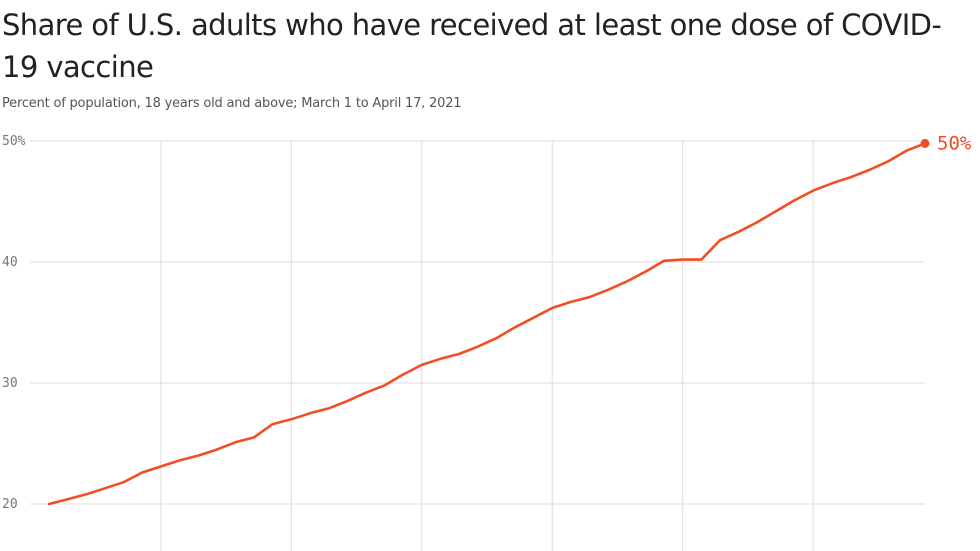 The image size is (980, 551). What do you see at coordinates (14, 323) in the screenshot?
I see `y-axis-ticks: 50% 40 30 20` at bounding box center [14, 323].